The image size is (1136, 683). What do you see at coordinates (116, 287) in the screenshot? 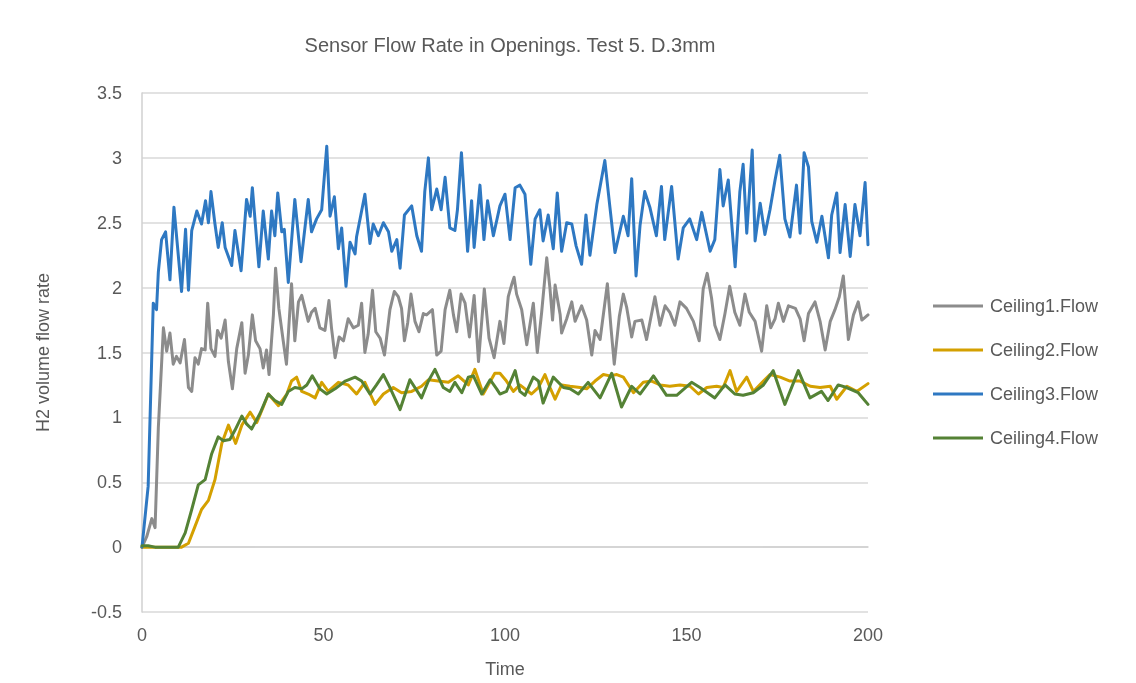
I see `y-tick-label: 2` at bounding box center [116, 287].